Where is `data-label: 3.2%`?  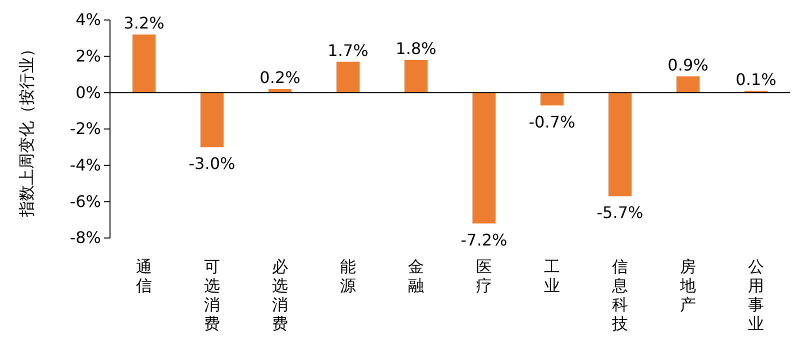 data-label: 3.2% is located at coordinates (144, 23).